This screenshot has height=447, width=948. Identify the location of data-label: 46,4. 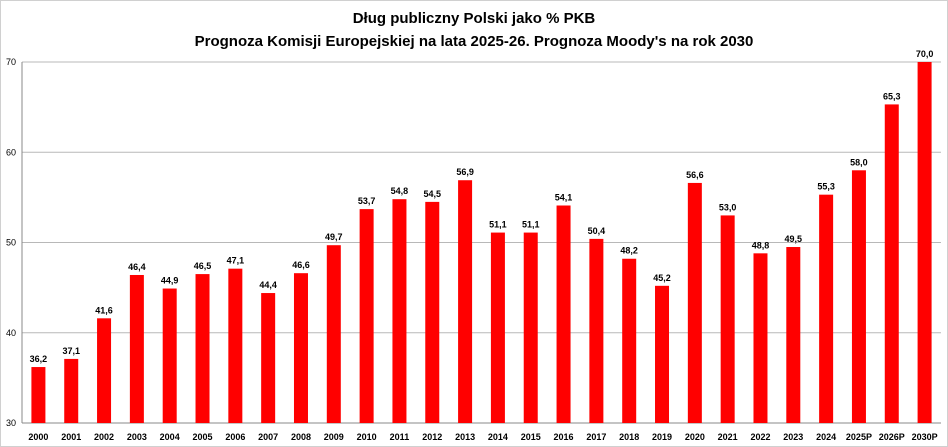
(137, 267).